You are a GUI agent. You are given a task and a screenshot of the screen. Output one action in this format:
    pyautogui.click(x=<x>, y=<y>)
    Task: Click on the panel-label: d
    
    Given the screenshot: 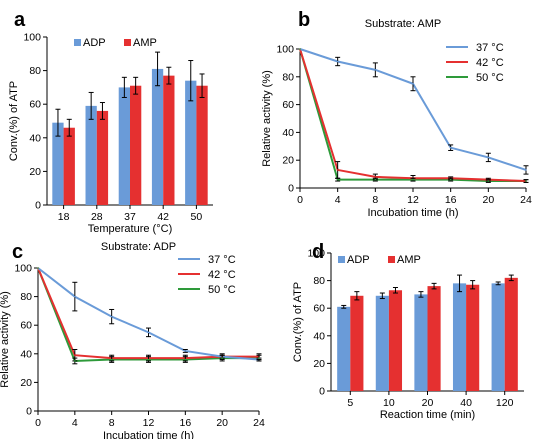 What is the action you would take?
    pyautogui.click(x=318, y=252)
    